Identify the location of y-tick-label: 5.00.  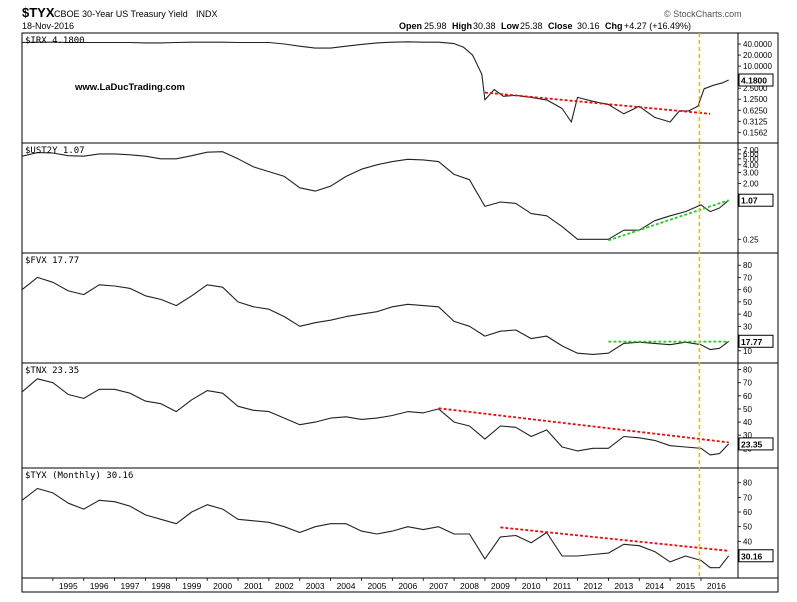
(751, 159).